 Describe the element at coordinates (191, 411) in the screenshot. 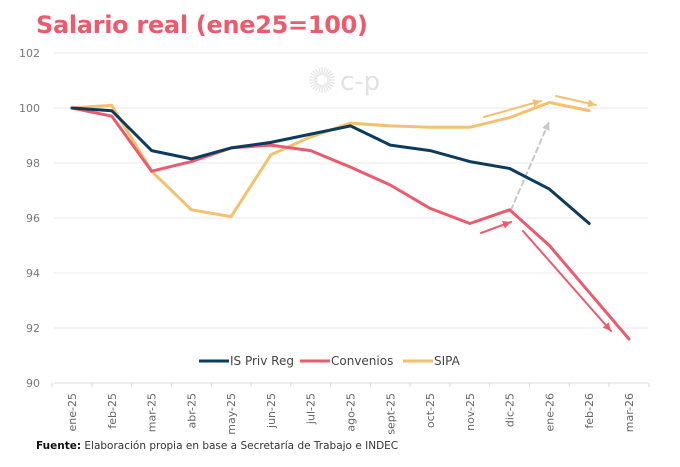

I see `x-tick-label: abr-25` at that location.